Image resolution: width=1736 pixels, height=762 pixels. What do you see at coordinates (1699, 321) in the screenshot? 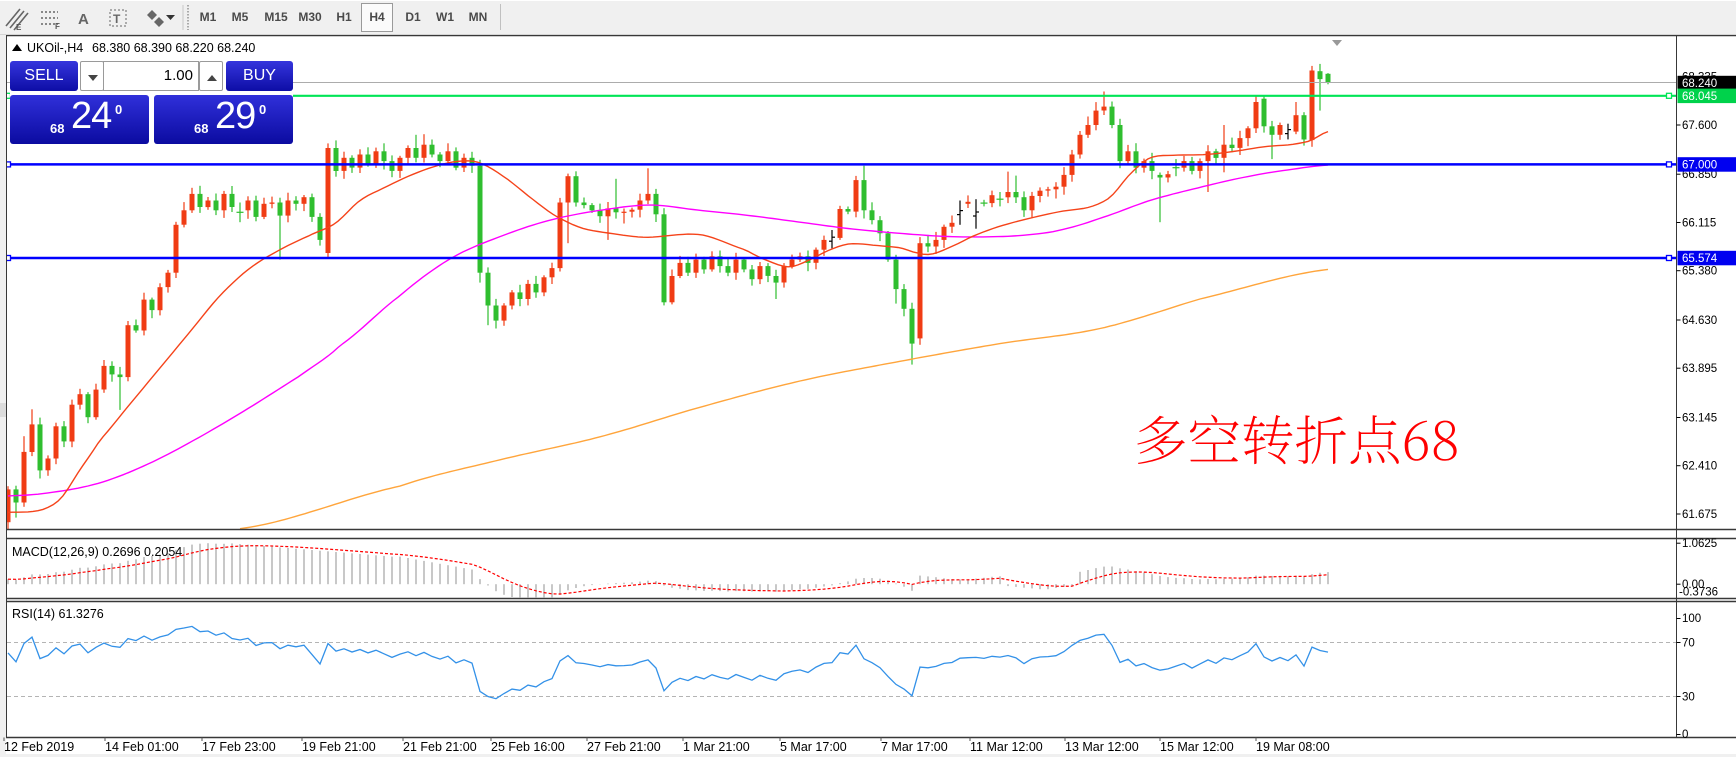
I see `svg-text: 64.630` at bounding box center [1699, 321].